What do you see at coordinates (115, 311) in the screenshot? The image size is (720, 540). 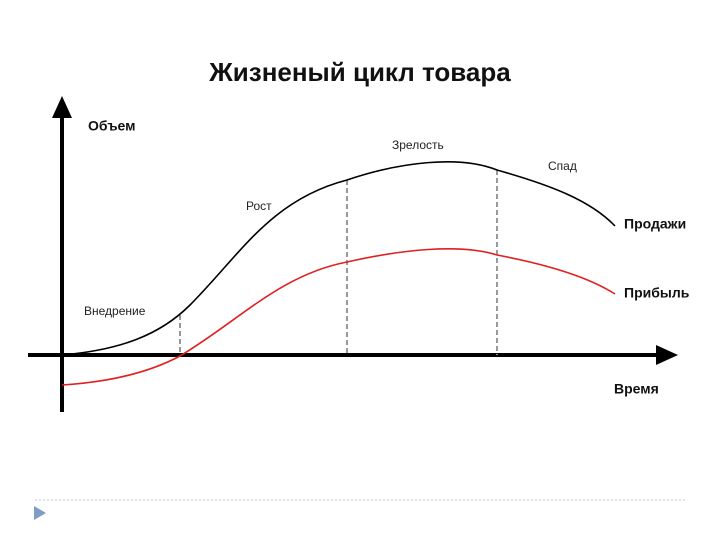 I see `stage-label: Внедрение` at bounding box center [115, 311].